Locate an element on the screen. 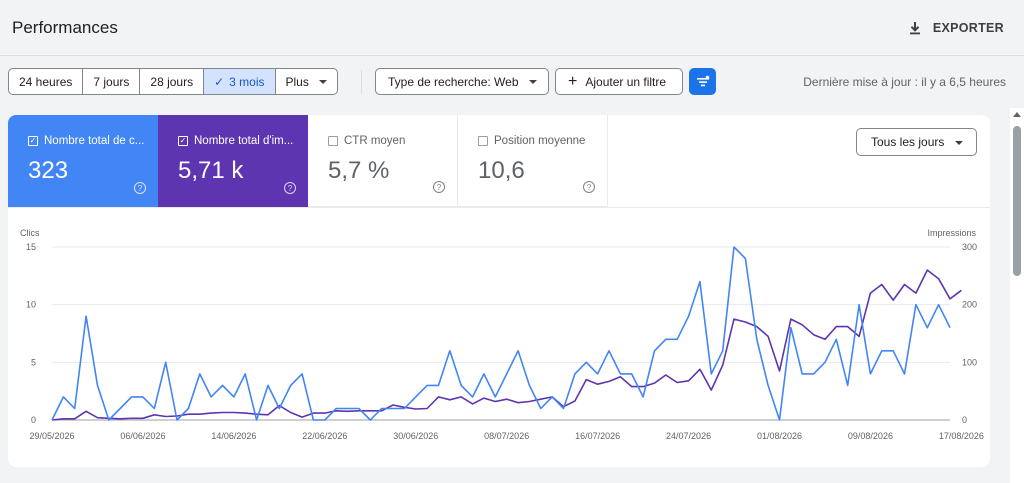 The image size is (1024, 483). metric-average-position: Position moyenne 10,6 ? is located at coordinates (533, 161).